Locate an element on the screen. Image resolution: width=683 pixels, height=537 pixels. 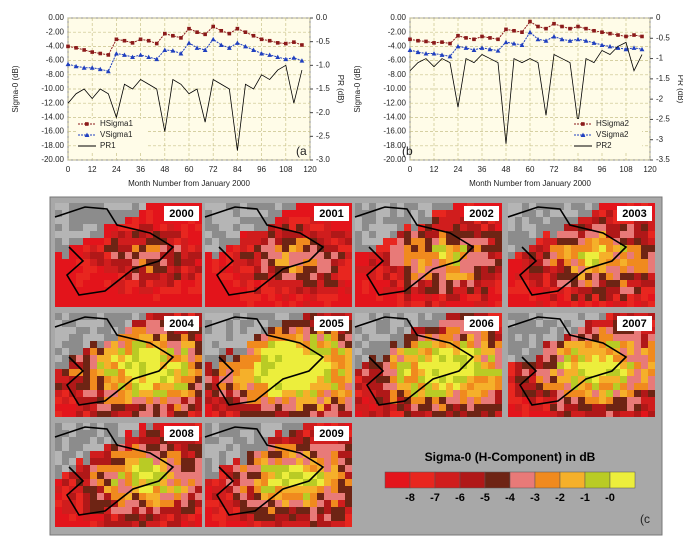
y-tick-label: -10.00 is located at coordinates (52, 88).